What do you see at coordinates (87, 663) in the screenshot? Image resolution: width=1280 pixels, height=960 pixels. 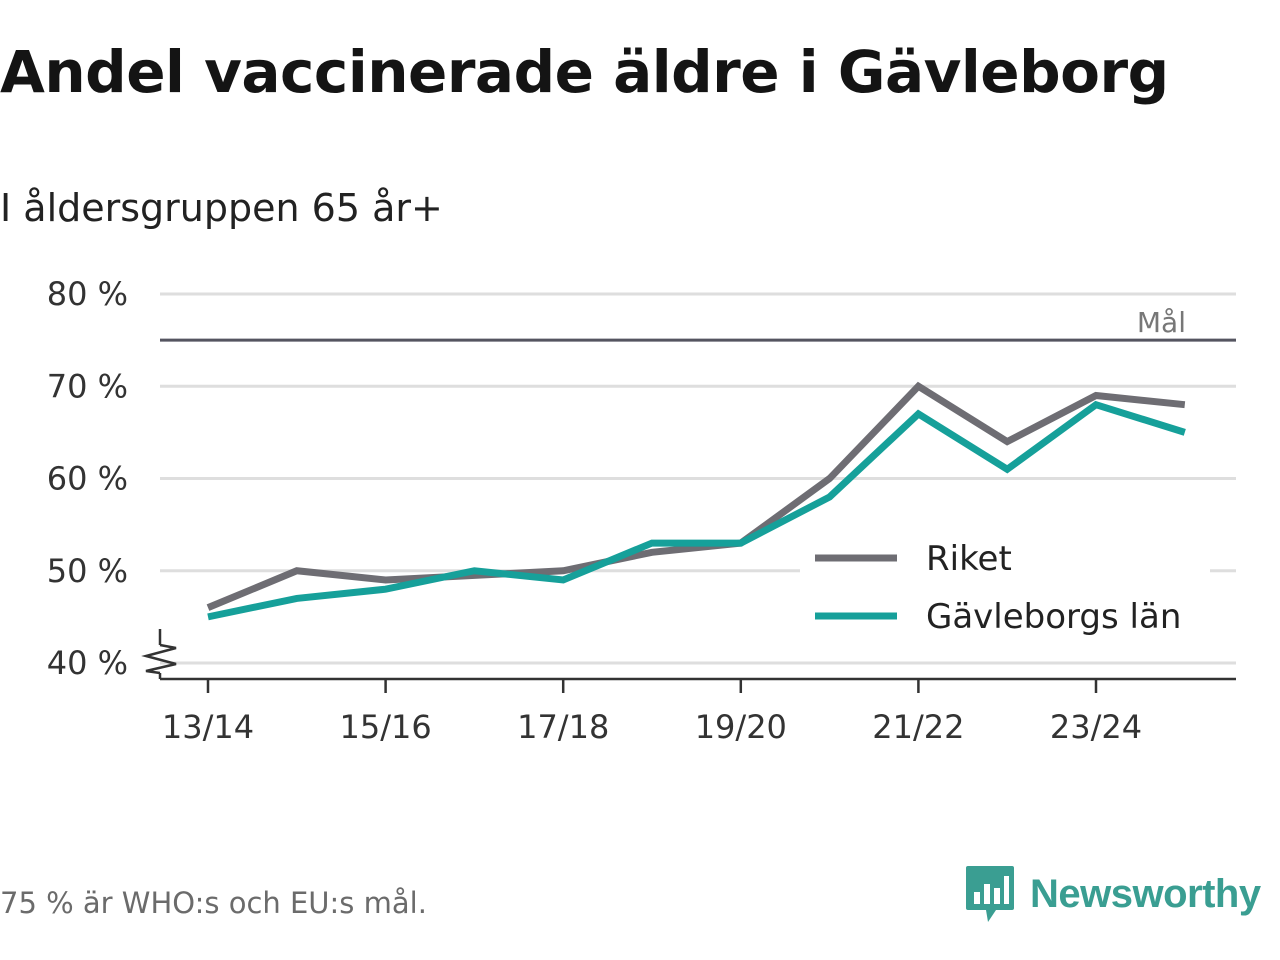 I see `y-tick-label: 40 %` at bounding box center [87, 663].